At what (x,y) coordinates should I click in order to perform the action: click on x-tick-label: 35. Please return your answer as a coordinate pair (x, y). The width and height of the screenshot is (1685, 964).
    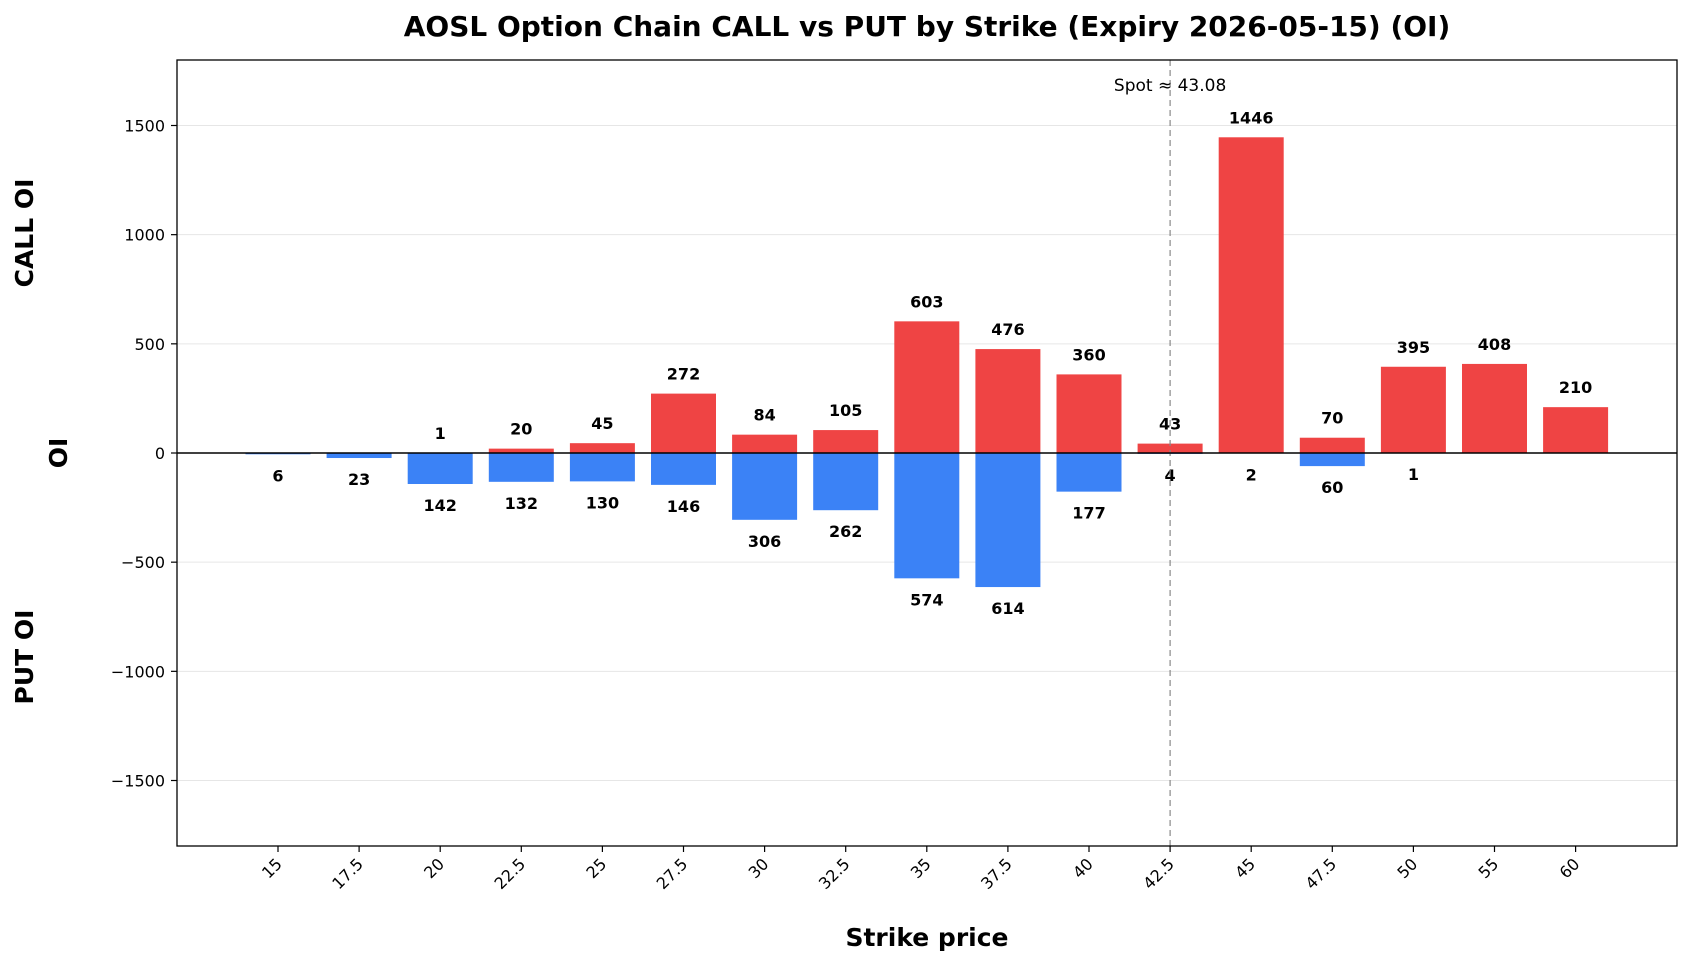
    Looking at the image, I should click on (921, 868).